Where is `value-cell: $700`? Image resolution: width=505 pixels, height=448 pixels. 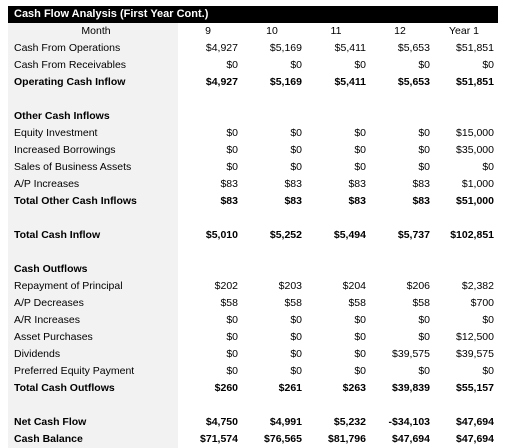
value-cell: $700 is located at coordinates (482, 303).